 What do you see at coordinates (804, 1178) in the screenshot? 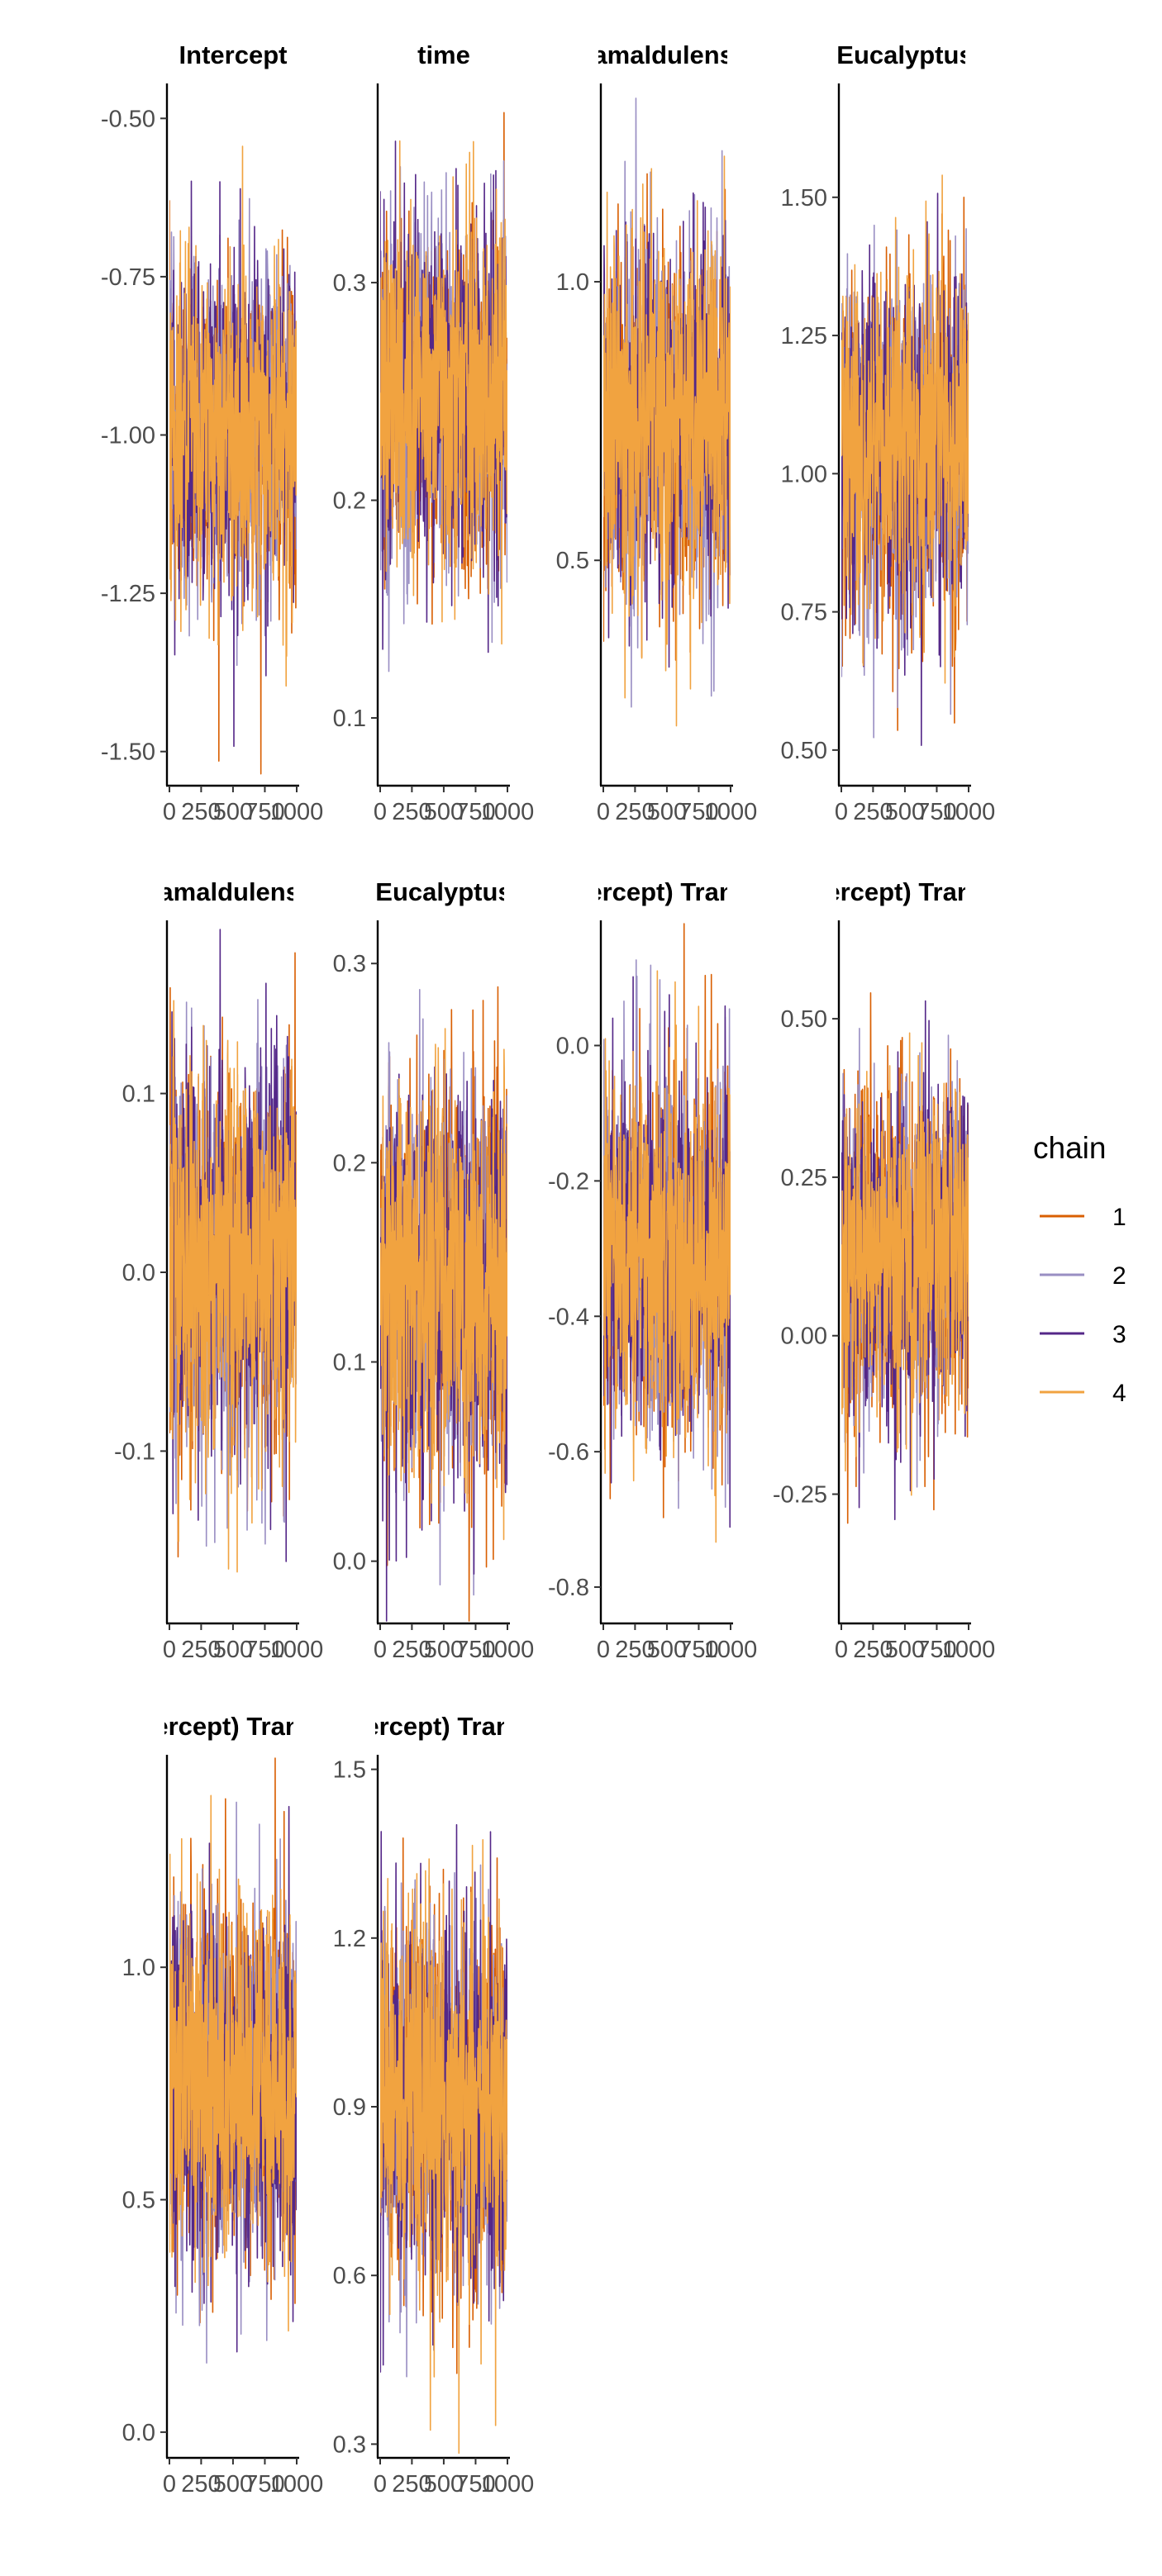
I see `y-tick-label: 0.25` at bounding box center [804, 1178].